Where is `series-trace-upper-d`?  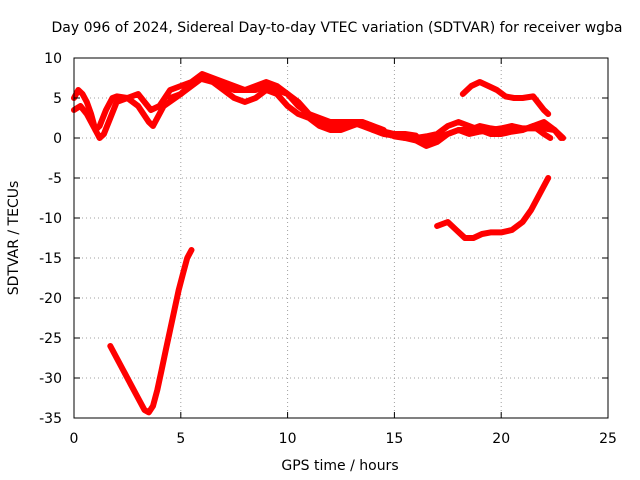 series-trace-upper-d is located at coordinates (462, 130).